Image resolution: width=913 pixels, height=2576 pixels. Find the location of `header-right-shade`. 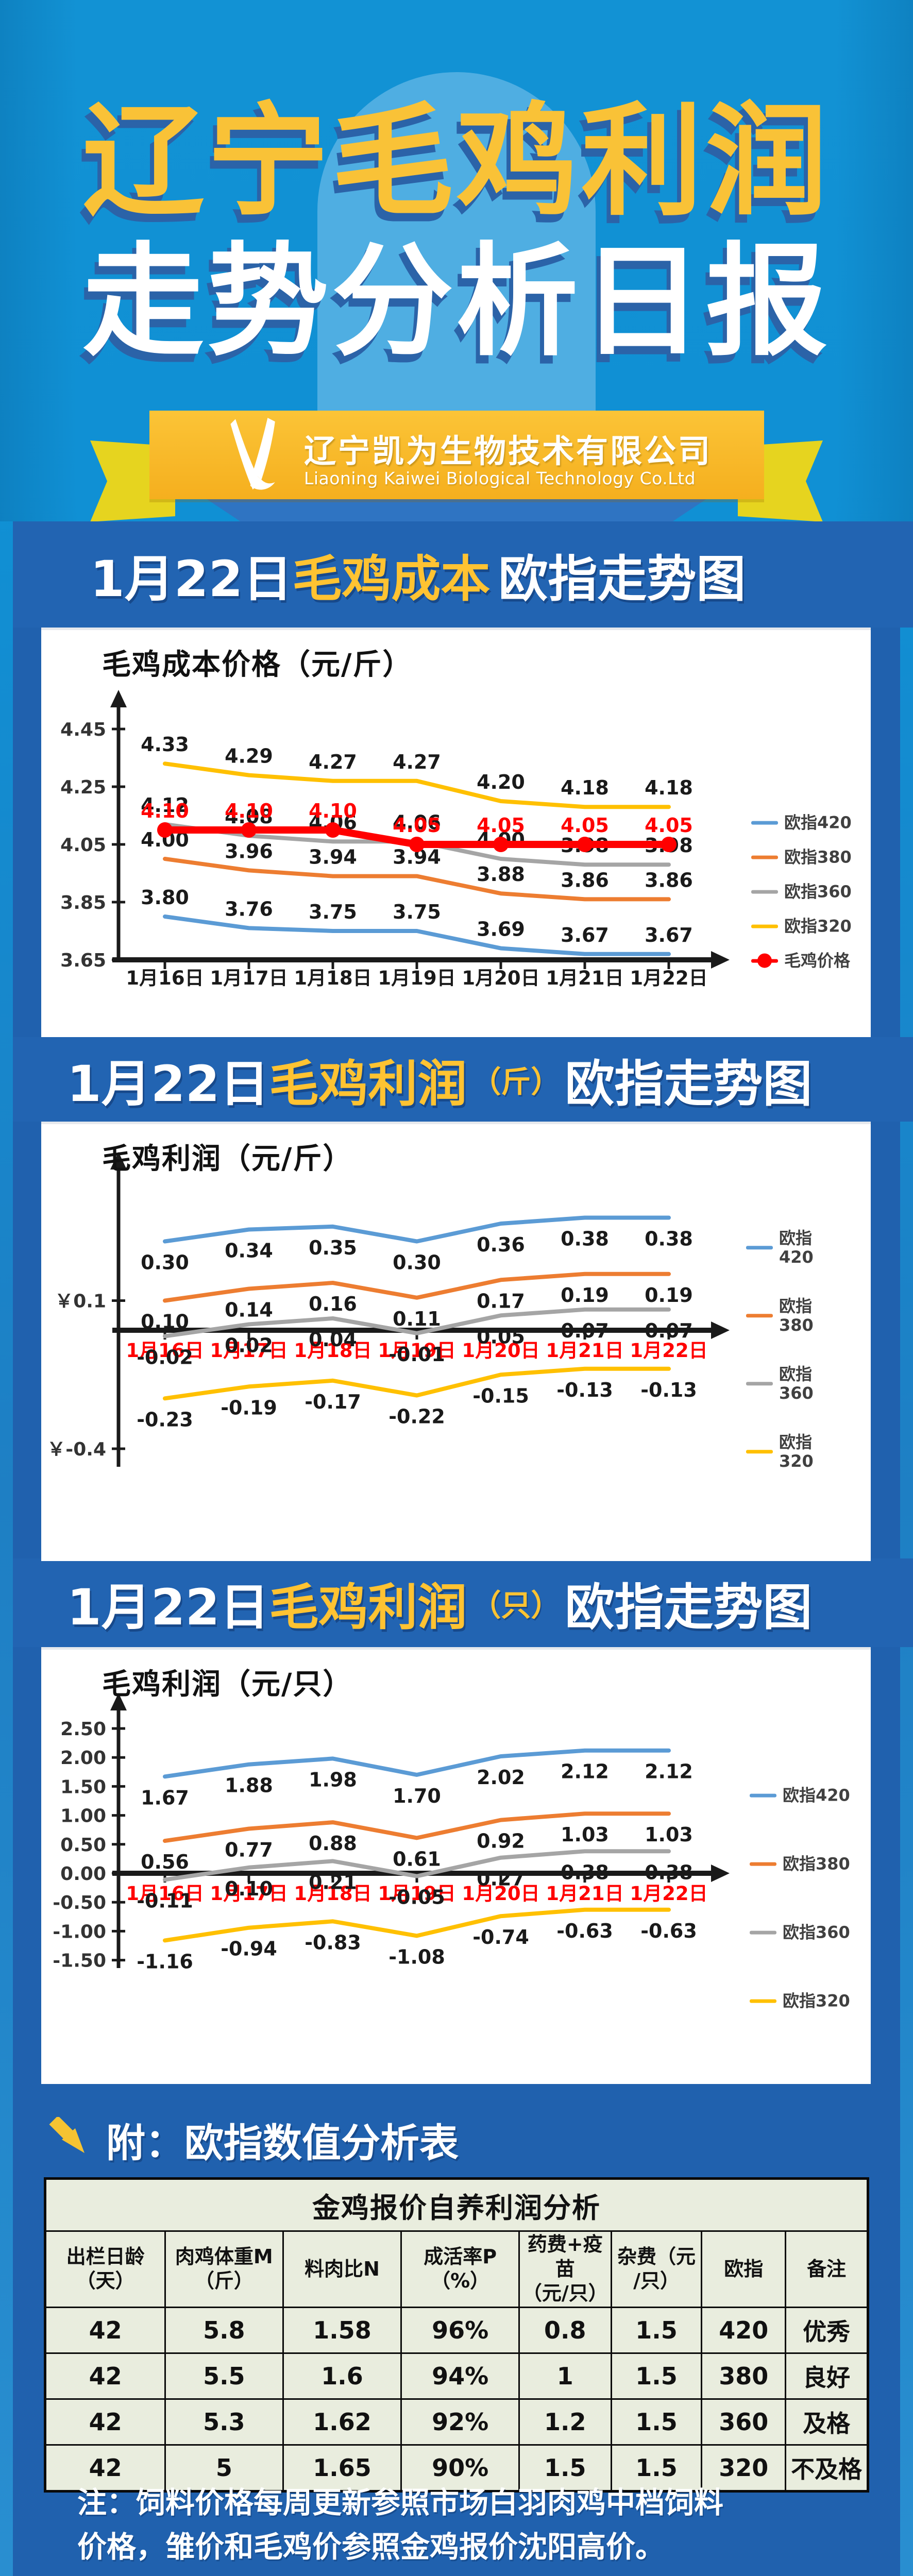

header-right-shade is located at coordinates (874, 260).